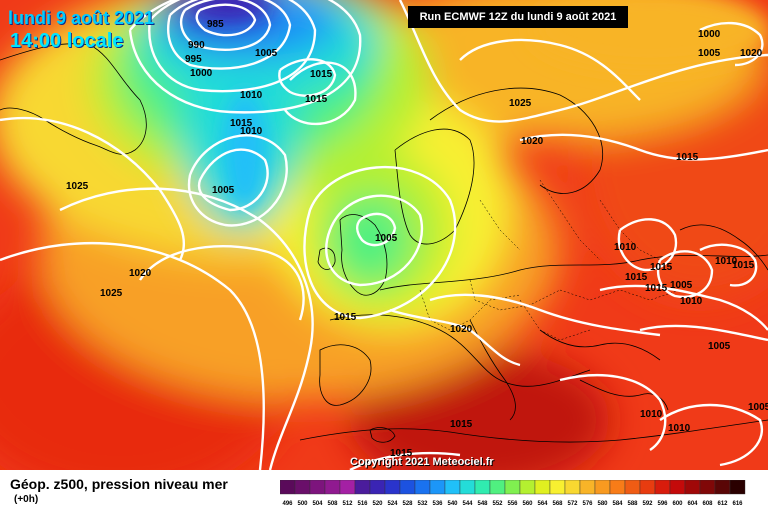 This screenshot has width=768, height=512. What do you see at coordinates (407, 504) in the screenshot?
I see `legend-label: 528` at bounding box center [407, 504].